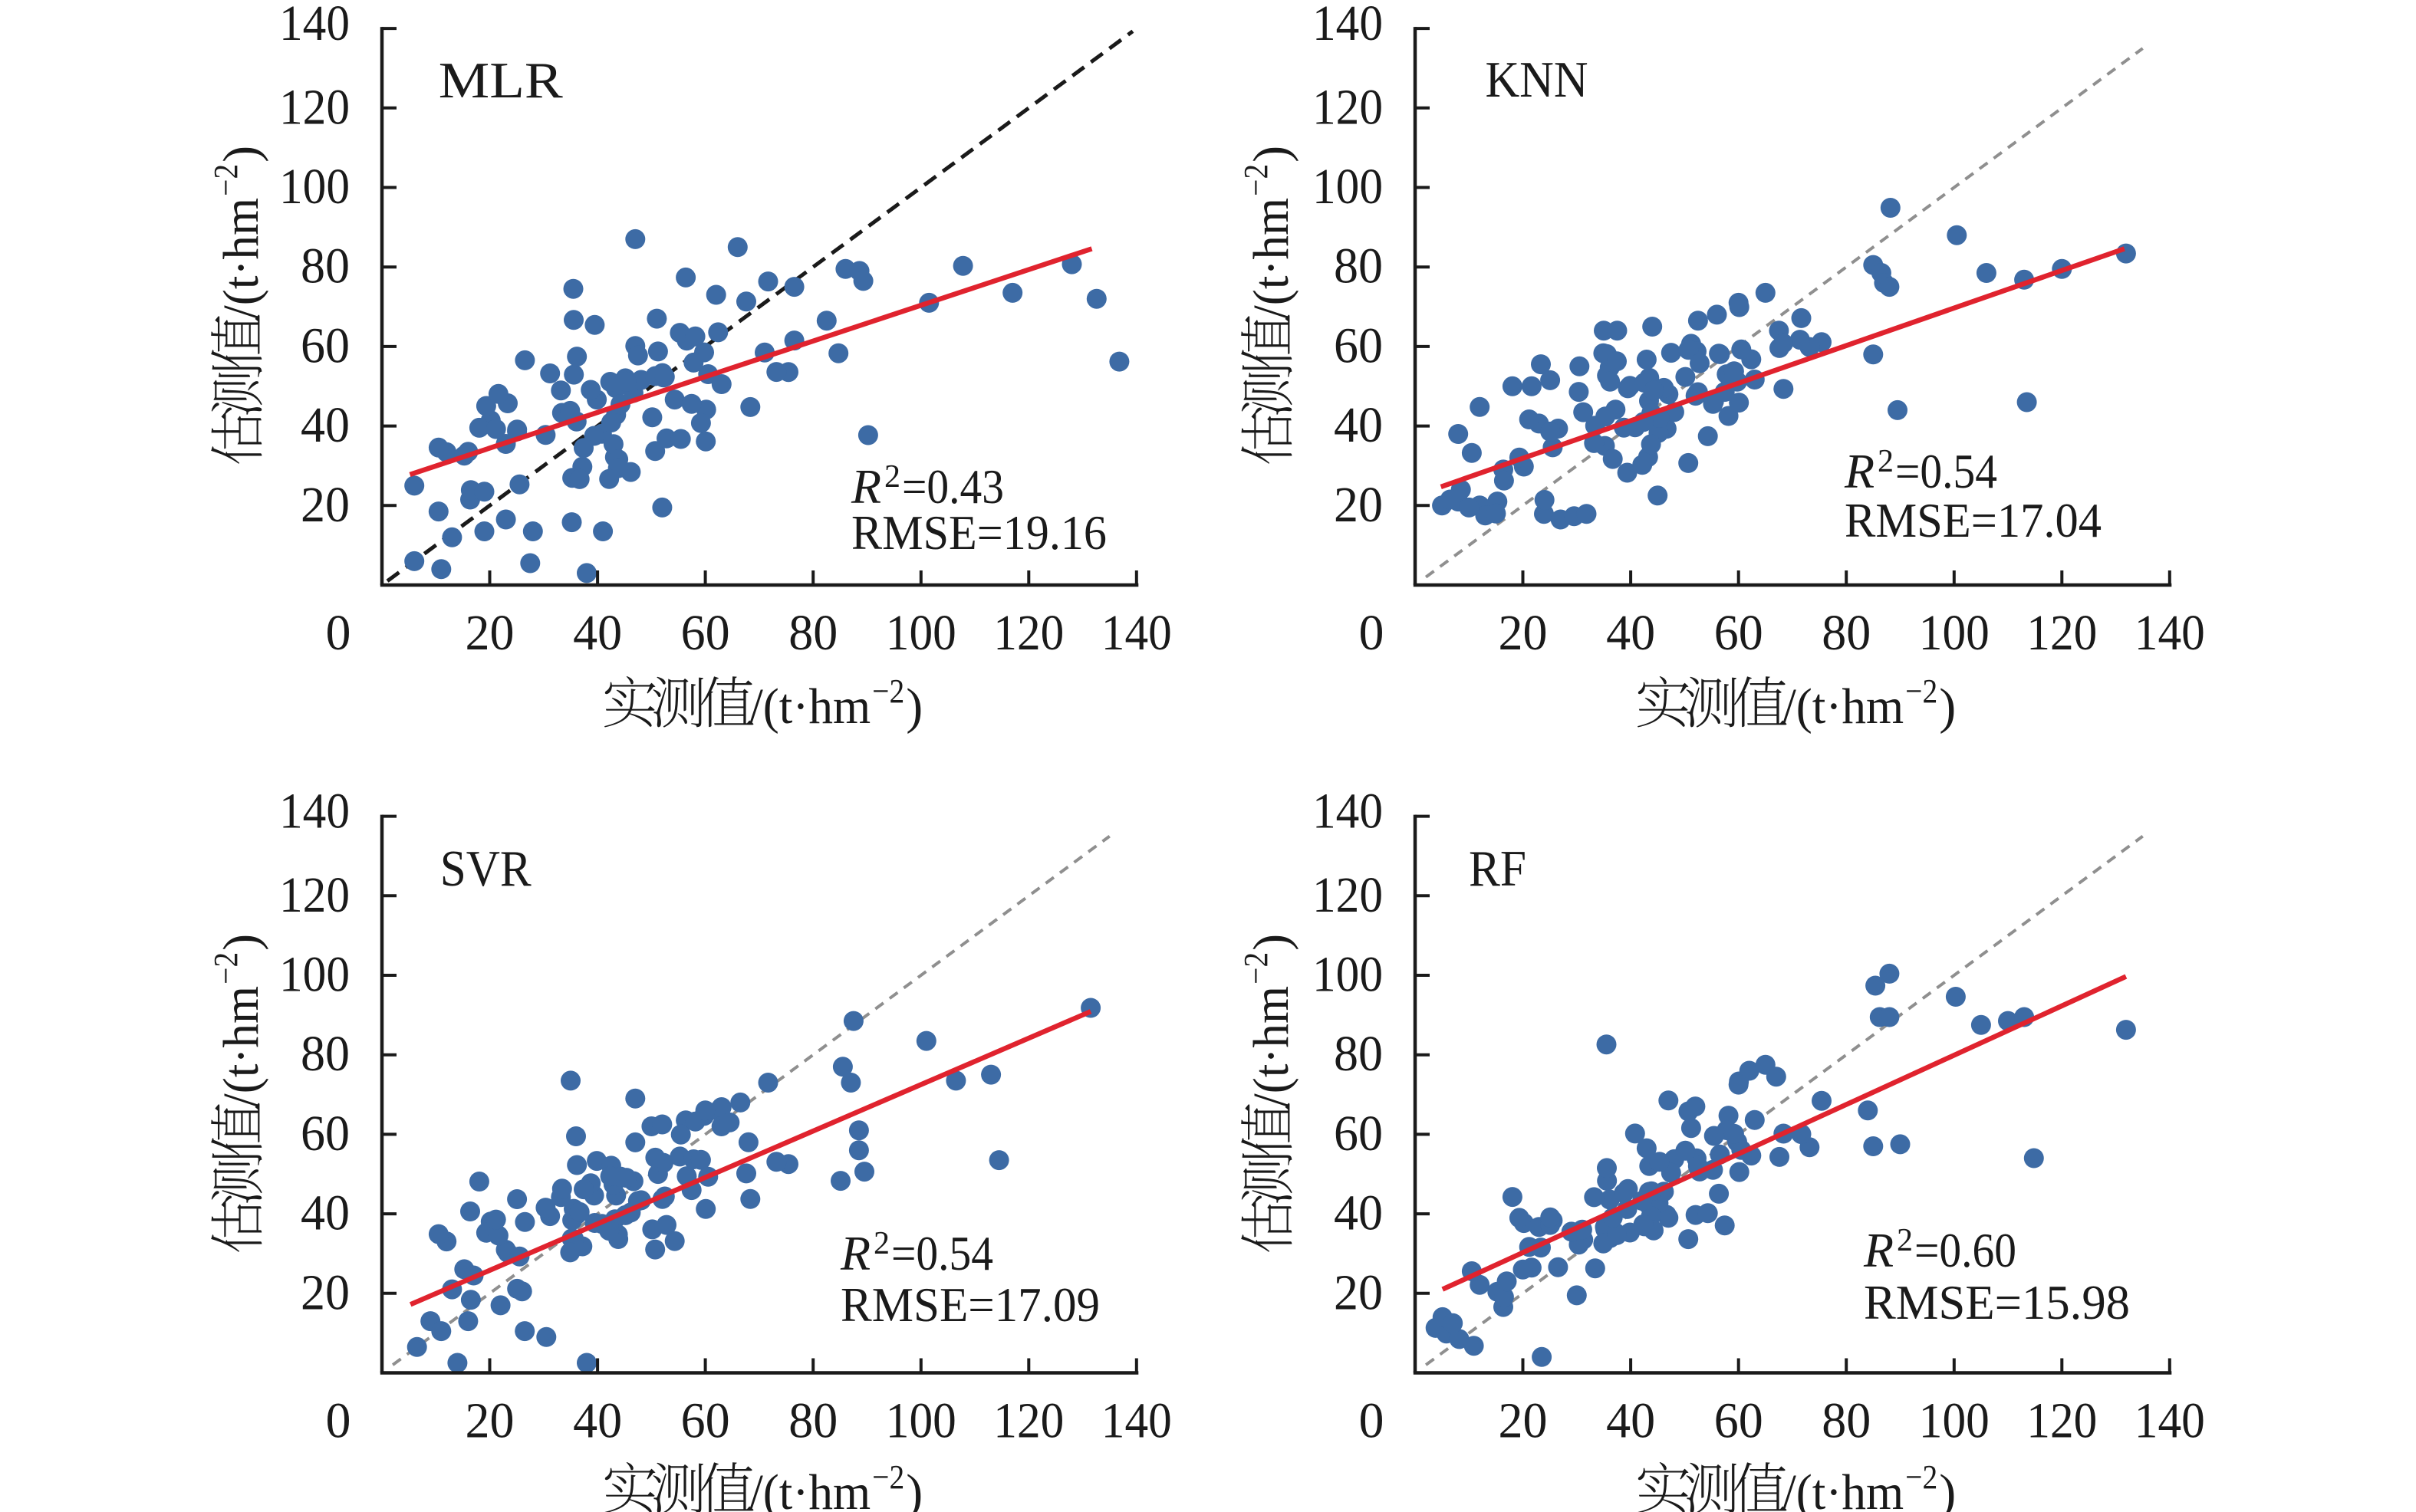  I want to click on svg-text: RMSE=17.09, so click(971, 1304).